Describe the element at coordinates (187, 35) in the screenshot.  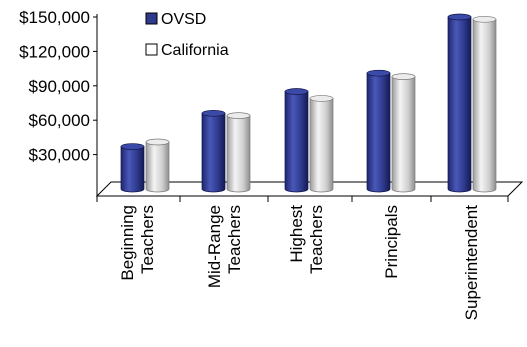
I see `legend: OVSD California` at that location.